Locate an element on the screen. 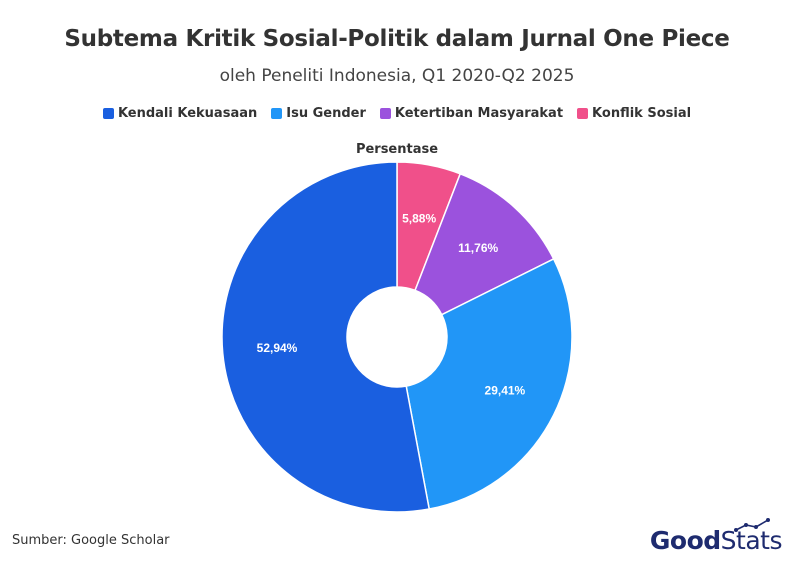 The image size is (794, 575). chart-subtitle: oleh Peneliti Indonesia, Q1 2020-Q2 2025 is located at coordinates (397, 76).